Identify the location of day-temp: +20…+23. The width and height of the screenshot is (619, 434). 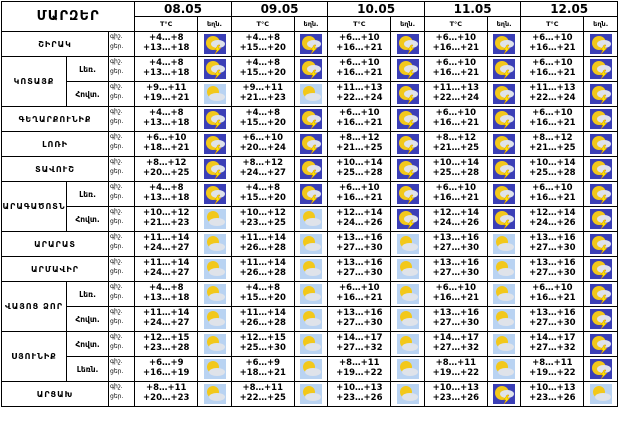
(166, 398).